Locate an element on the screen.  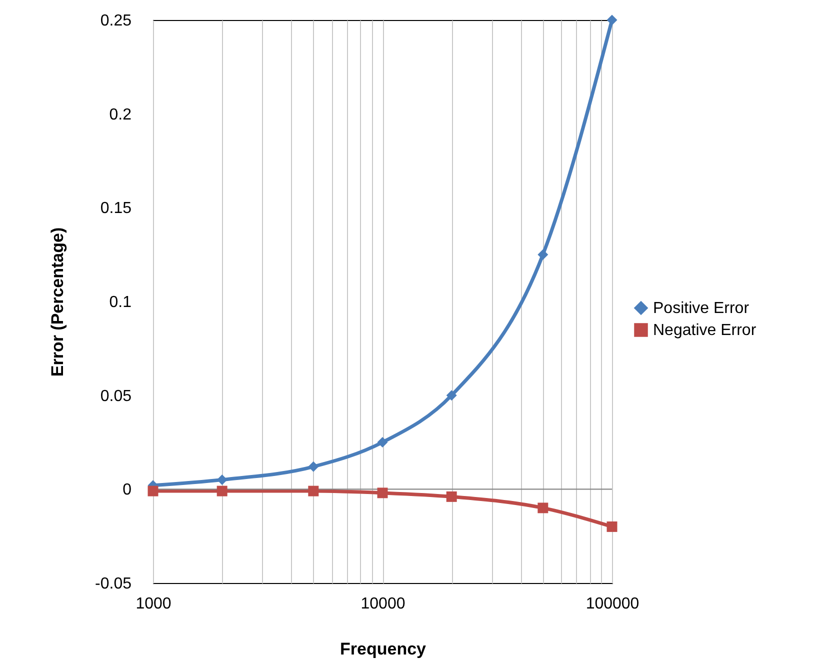
y-tick-label: 0.05 is located at coordinates (116, 396).